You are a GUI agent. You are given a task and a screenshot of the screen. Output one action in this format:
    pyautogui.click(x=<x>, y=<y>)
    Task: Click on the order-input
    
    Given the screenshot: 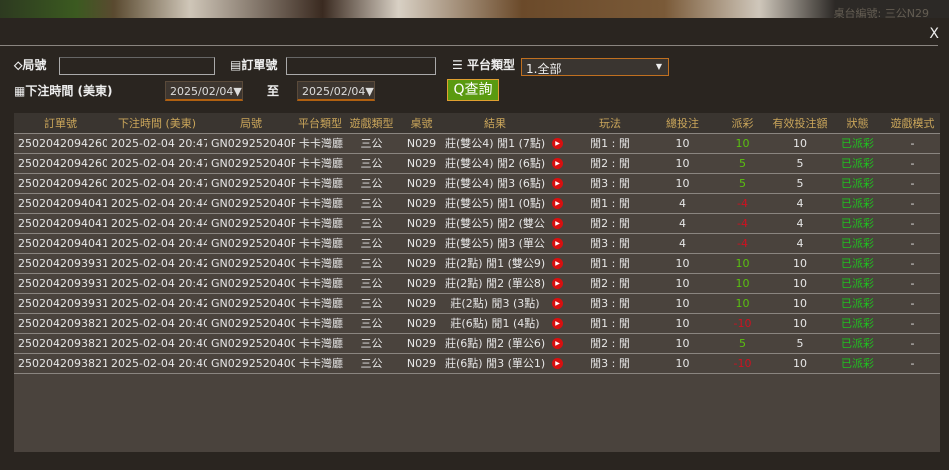 What is the action you would take?
    pyautogui.click(x=361, y=66)
    